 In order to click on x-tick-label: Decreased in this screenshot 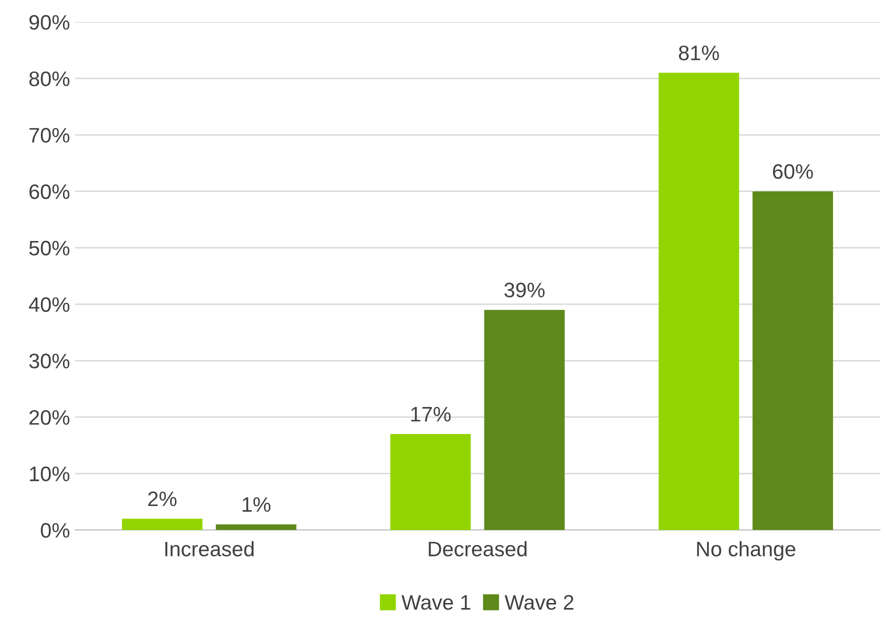, I will do `click(477, 548)`.